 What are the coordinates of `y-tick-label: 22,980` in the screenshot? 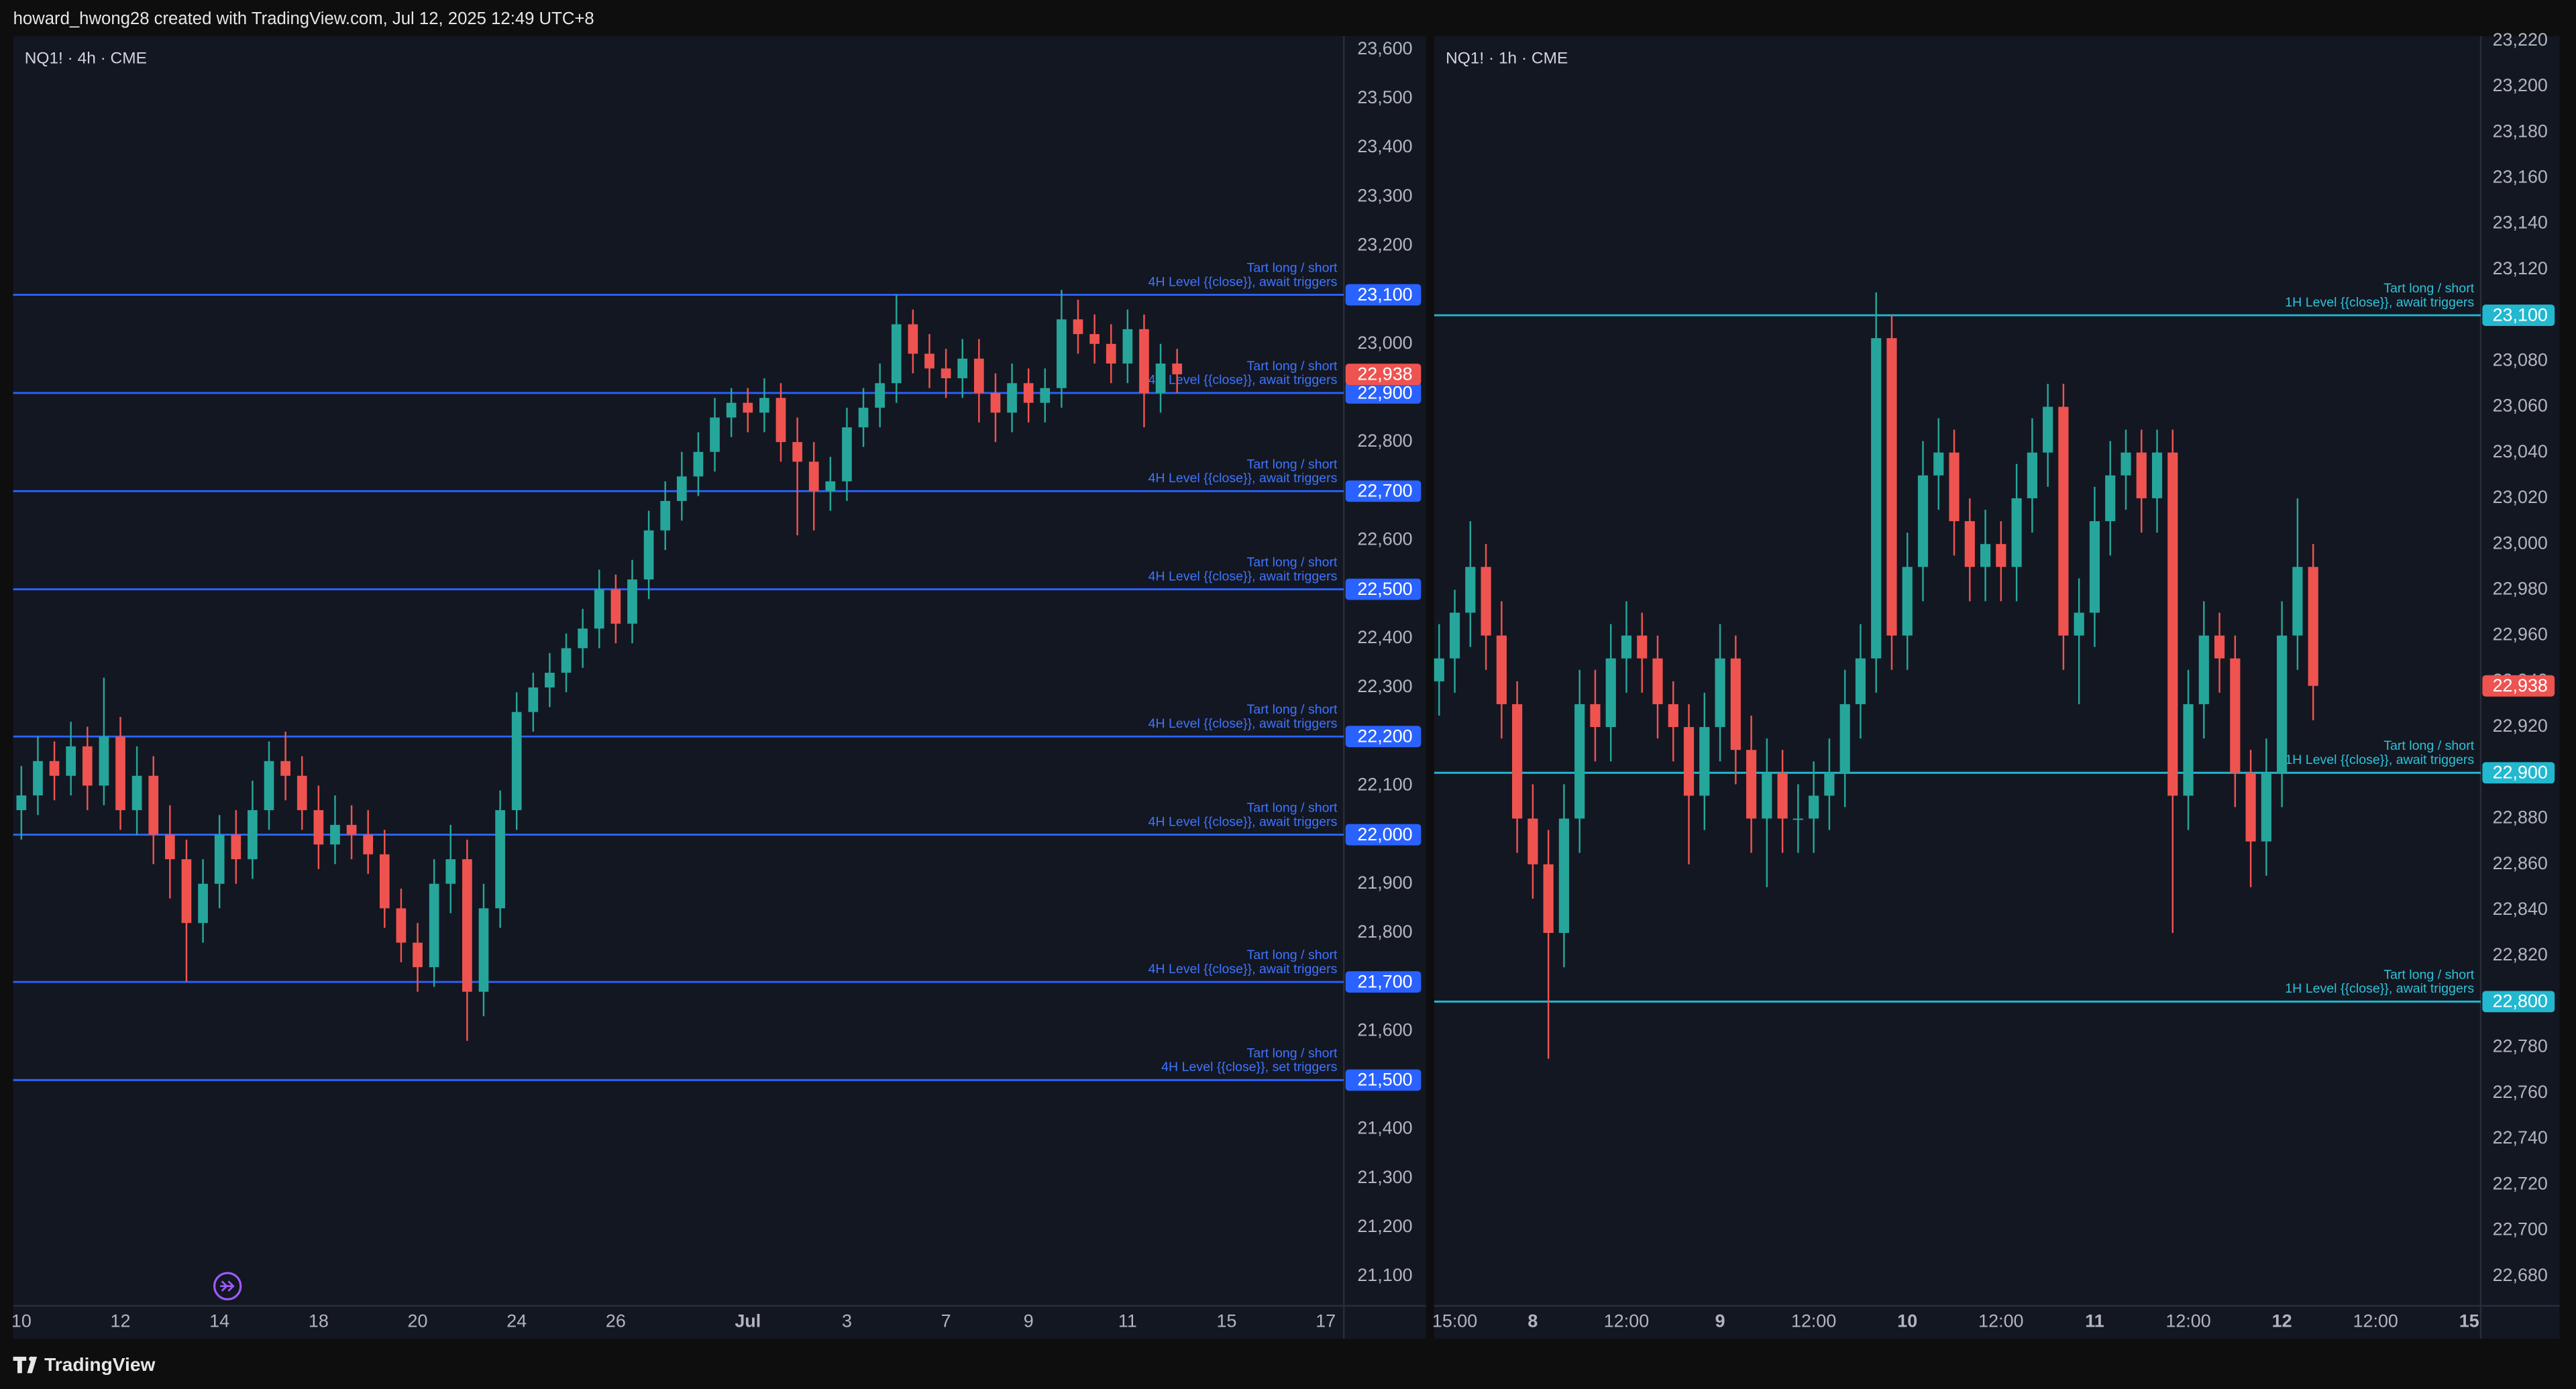 It's located at (2520, 589).